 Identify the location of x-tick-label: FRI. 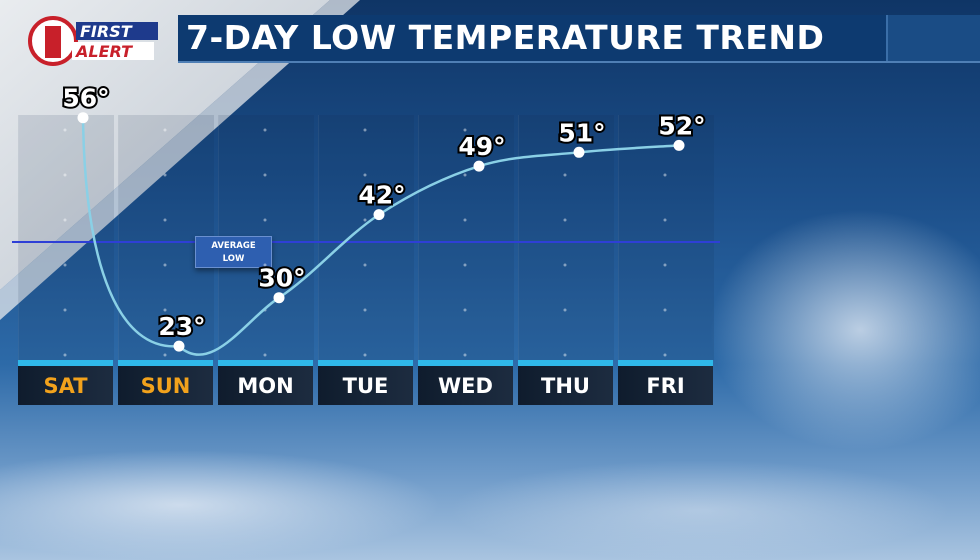
(665, 385).